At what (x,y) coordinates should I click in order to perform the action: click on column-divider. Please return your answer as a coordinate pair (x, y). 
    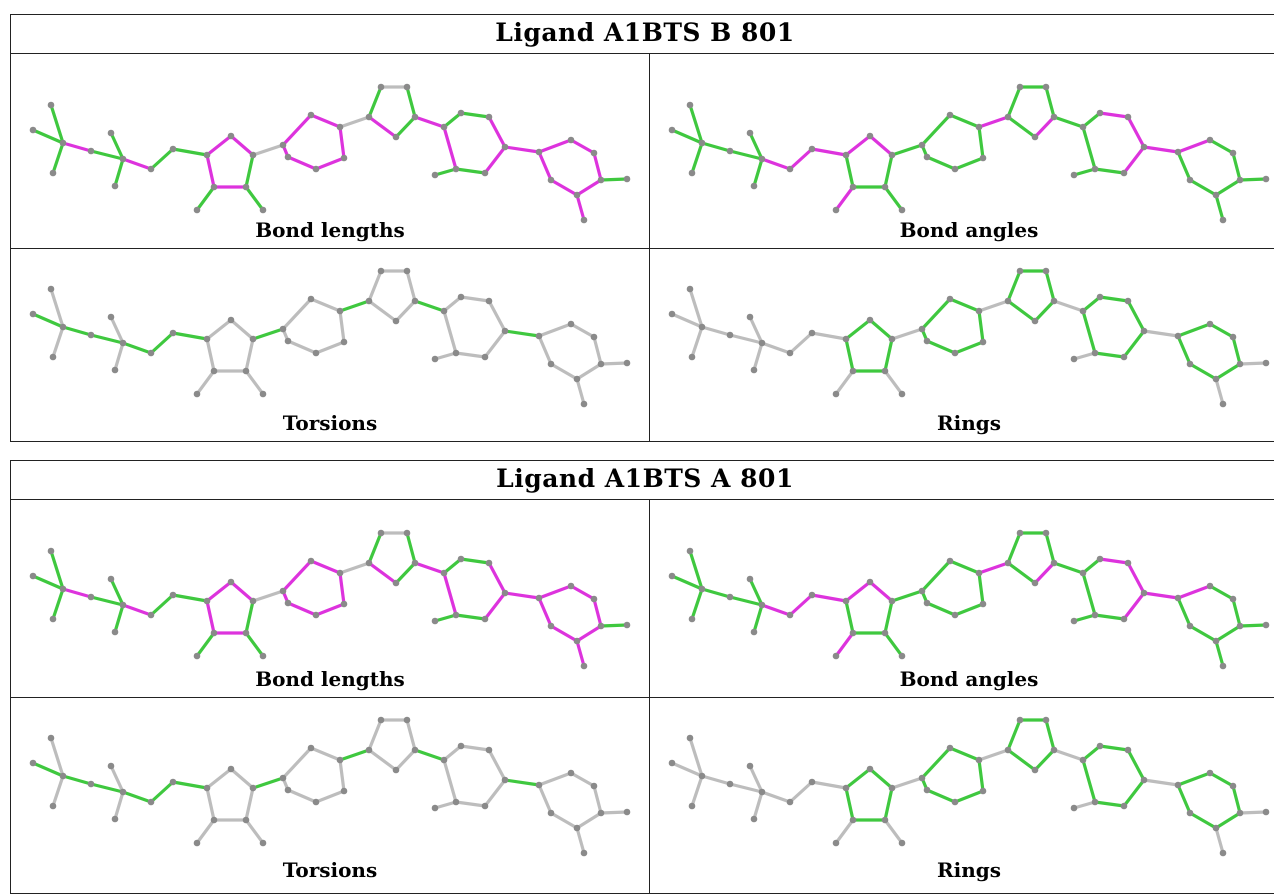
    Looking at the image, I should click on (649, 247).